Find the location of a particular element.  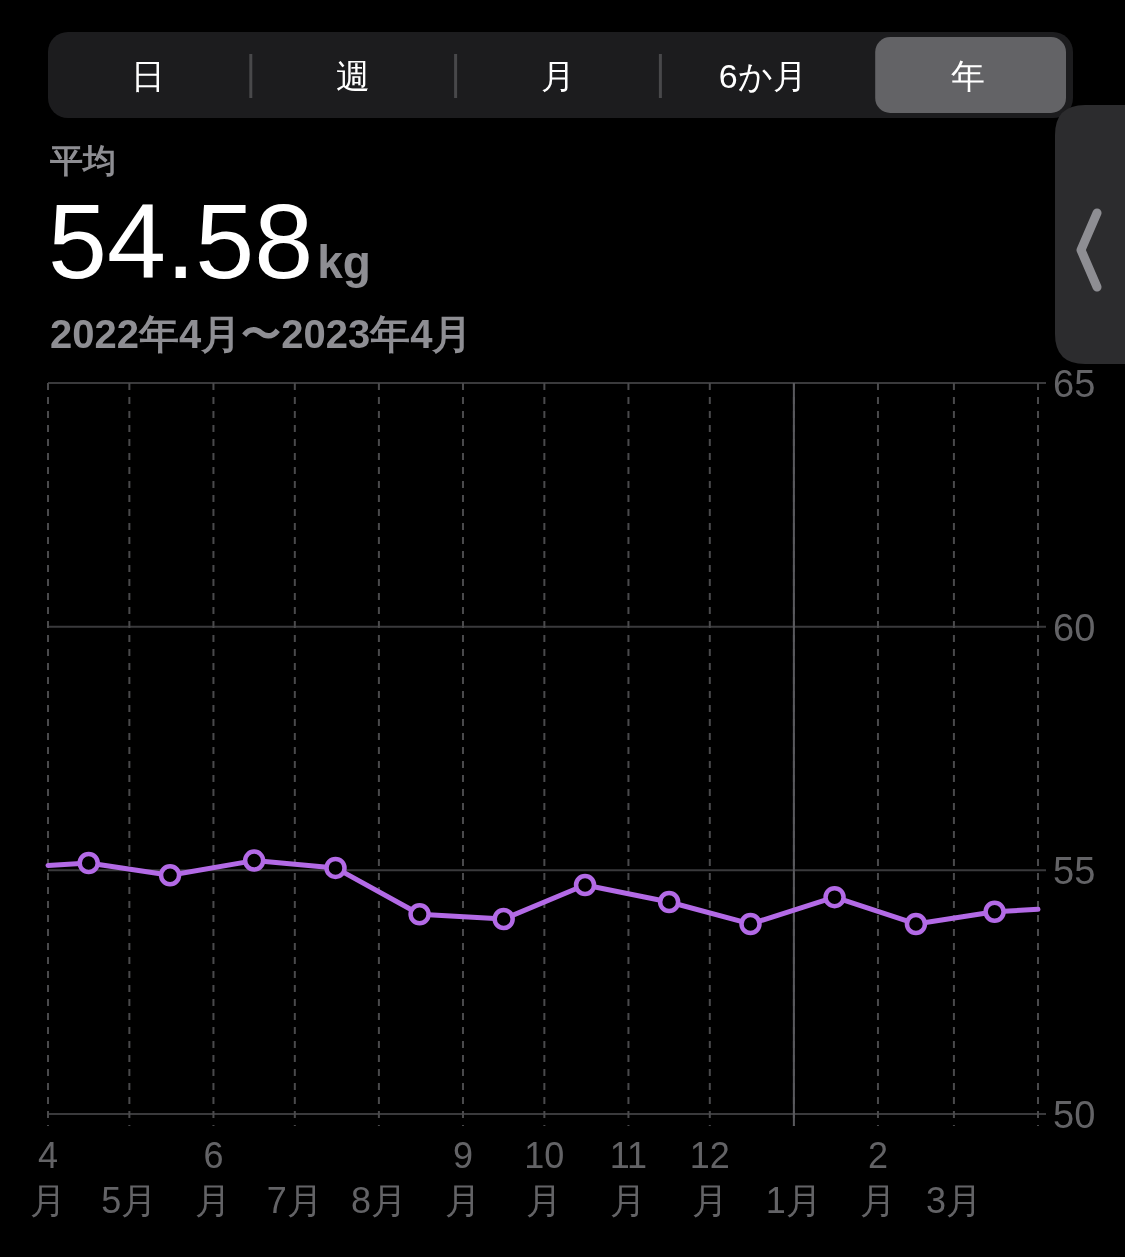

y-tick-label: 60 is located at coordinates (1074, 627).